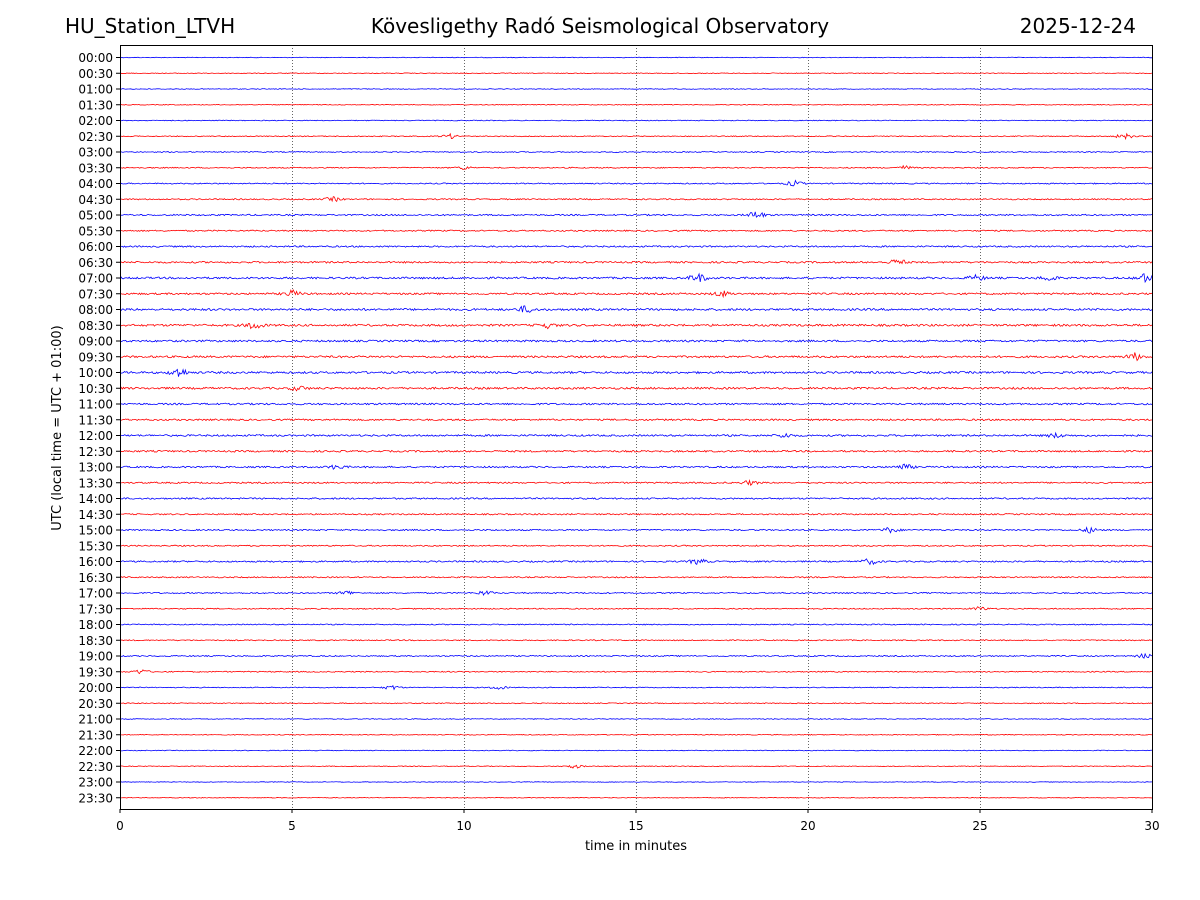  Describe the element at coordinates (807, 826) in the screenshot. I see `x-tick-label-20: 20` at that location.